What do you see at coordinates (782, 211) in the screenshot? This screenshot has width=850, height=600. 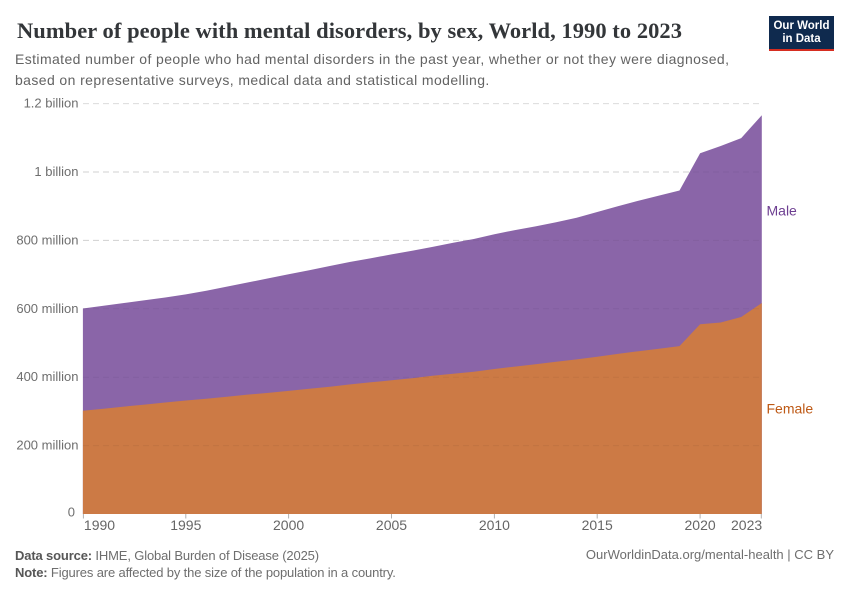 I see `svg-text: Male` at bounding box center [782, 211].